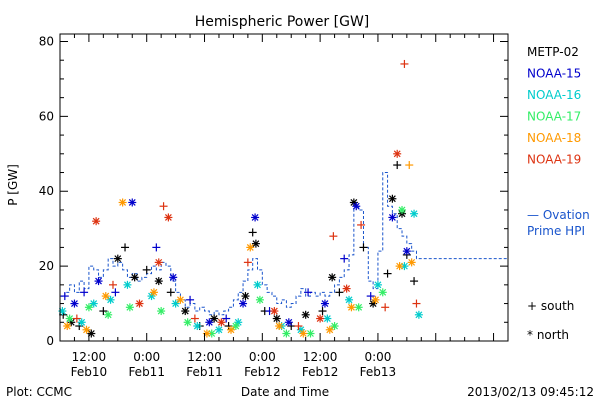 This screenshot has height=400, width=600. I want to click on y-tick-label: 40, so click(46, 191).